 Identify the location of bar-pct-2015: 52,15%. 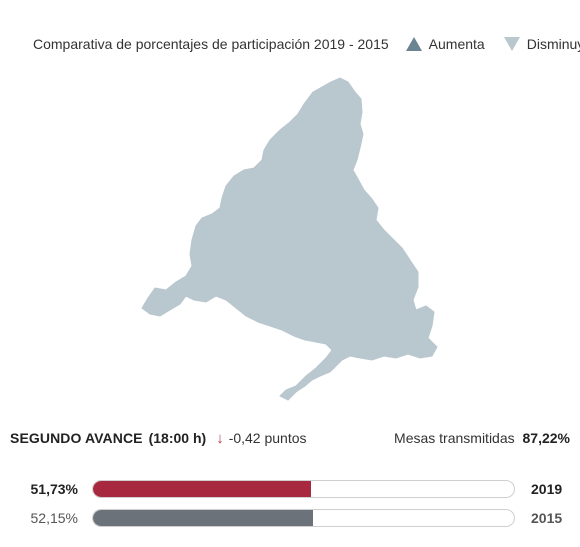
(54, 518).